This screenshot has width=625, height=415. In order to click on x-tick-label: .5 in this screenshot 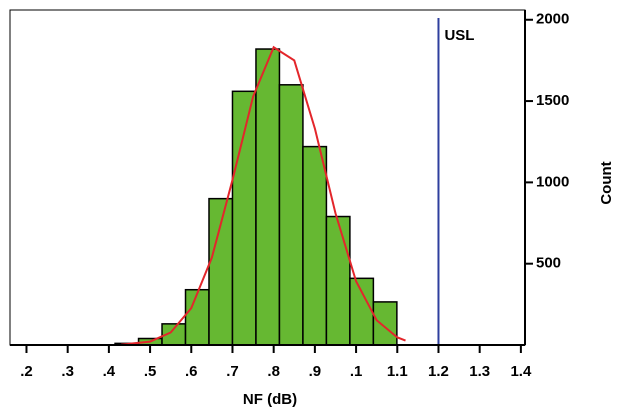, I will do `click(150, 371)`.